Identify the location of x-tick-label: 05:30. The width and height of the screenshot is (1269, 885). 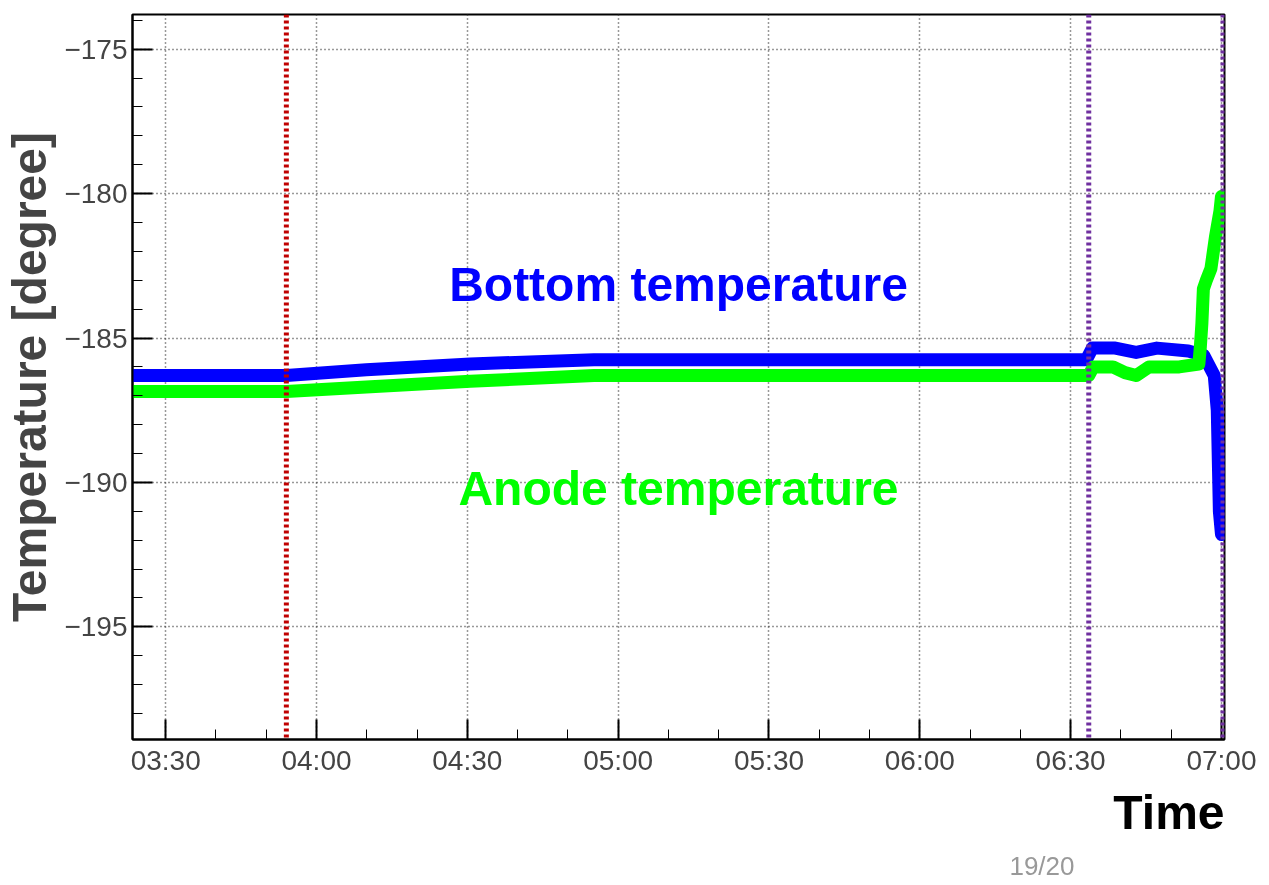
(769, 760).